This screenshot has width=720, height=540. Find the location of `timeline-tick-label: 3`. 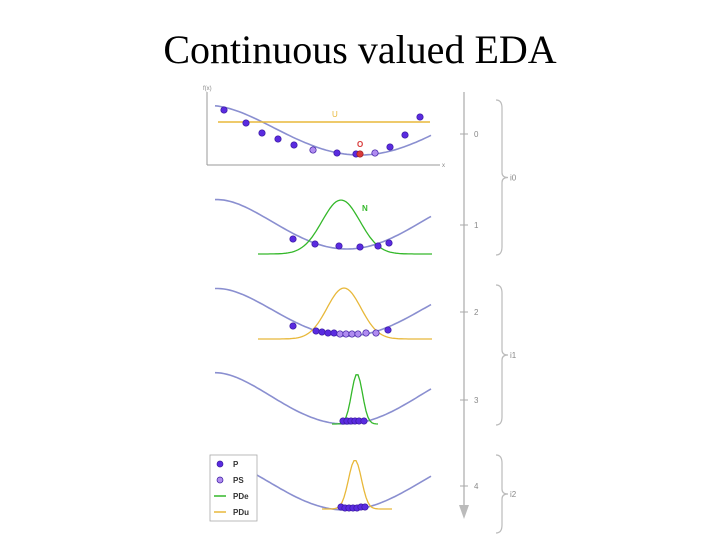

timeline-tick-label: 3 is located at coordinates (476, 400).